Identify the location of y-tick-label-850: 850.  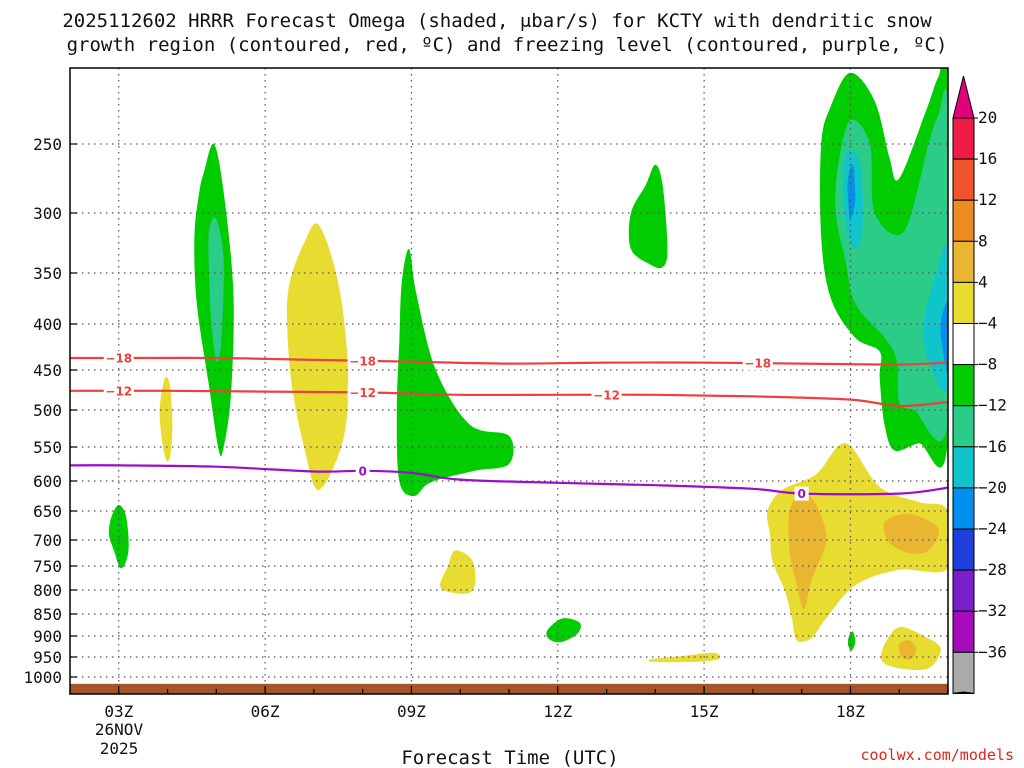
(47, 614).